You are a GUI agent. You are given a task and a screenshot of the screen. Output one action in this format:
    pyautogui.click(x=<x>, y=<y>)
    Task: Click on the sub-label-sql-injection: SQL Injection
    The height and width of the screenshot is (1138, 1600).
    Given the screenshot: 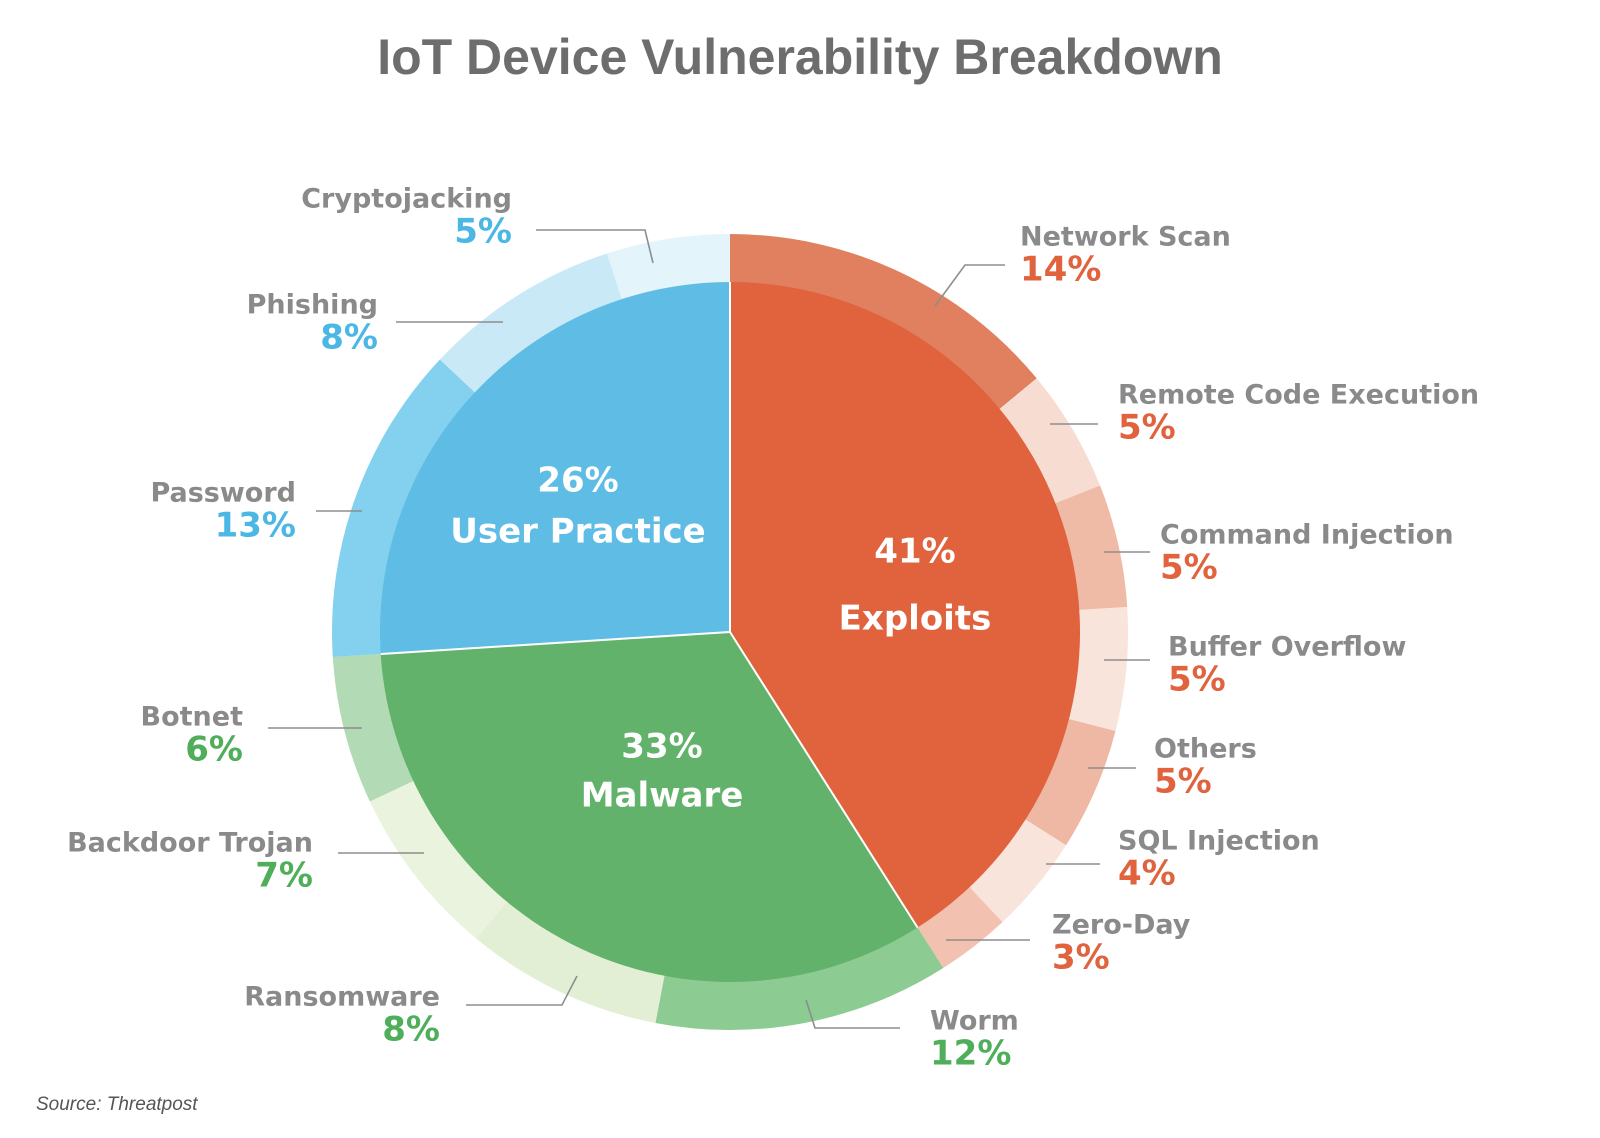 What is the action you would take?
    pyautogui.click(x=1219, y=841)
    